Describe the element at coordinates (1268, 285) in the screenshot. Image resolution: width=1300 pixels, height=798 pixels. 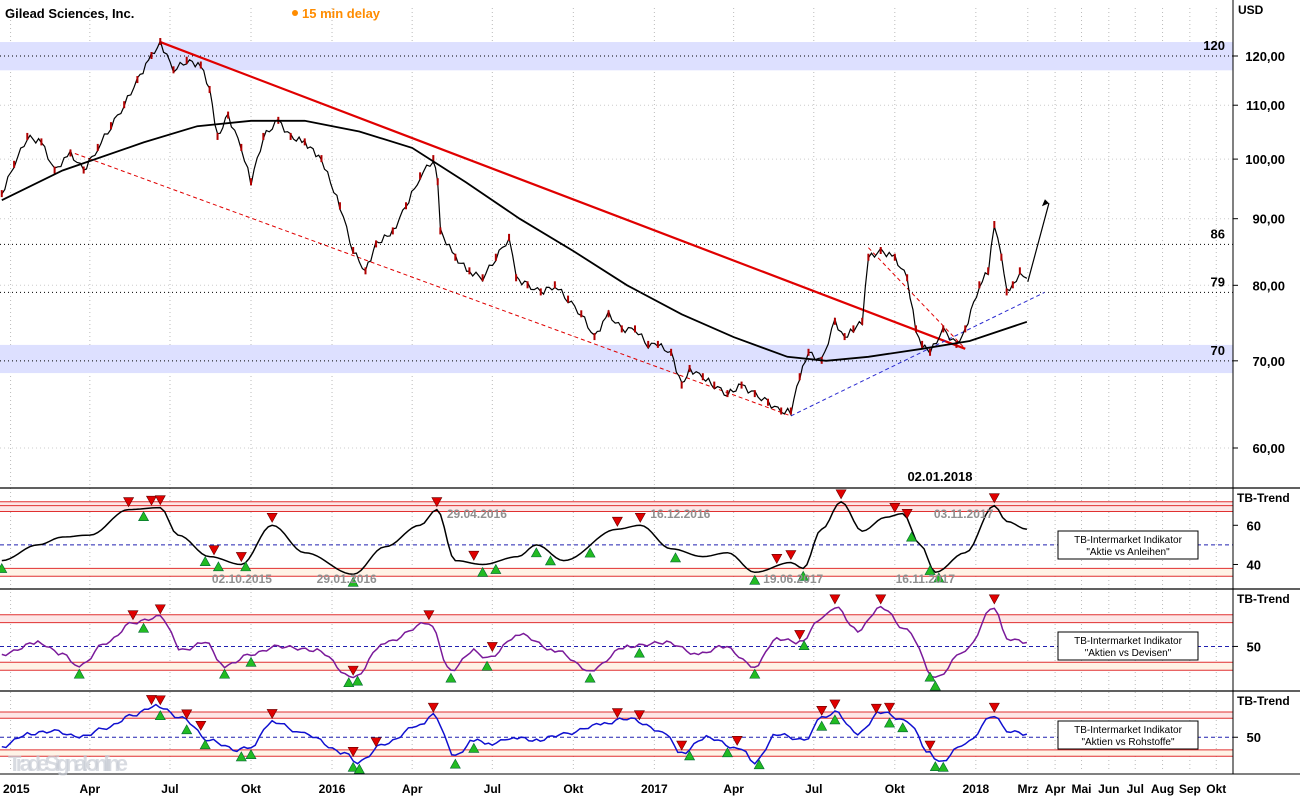
I see `y-tick-label: 80,00` at that location.